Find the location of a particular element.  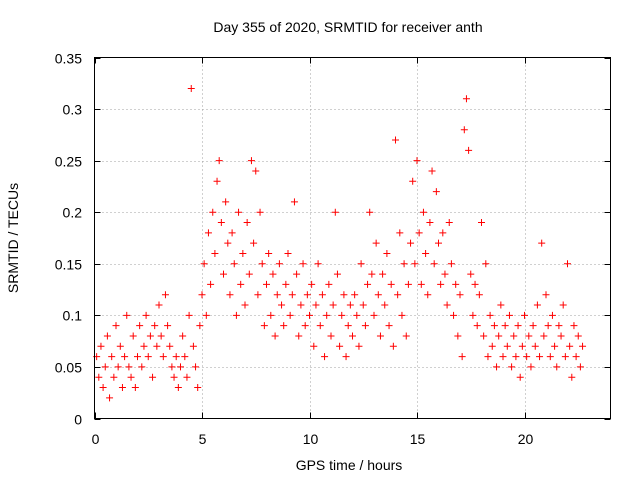

x-tick-label: 20 is located at coordinates (526, 439).